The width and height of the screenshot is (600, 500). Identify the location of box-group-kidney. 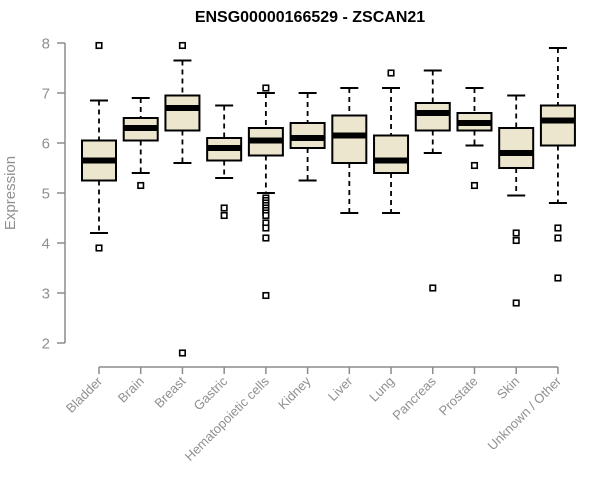
(307, 137).